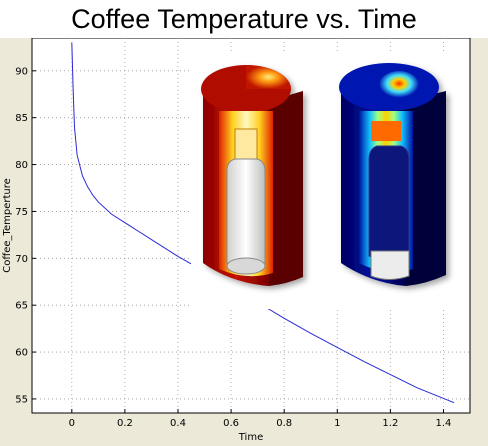  Describe the element at coordinates (21, 399) in the screenshot. I see `y-tick-label: 55` at that location.